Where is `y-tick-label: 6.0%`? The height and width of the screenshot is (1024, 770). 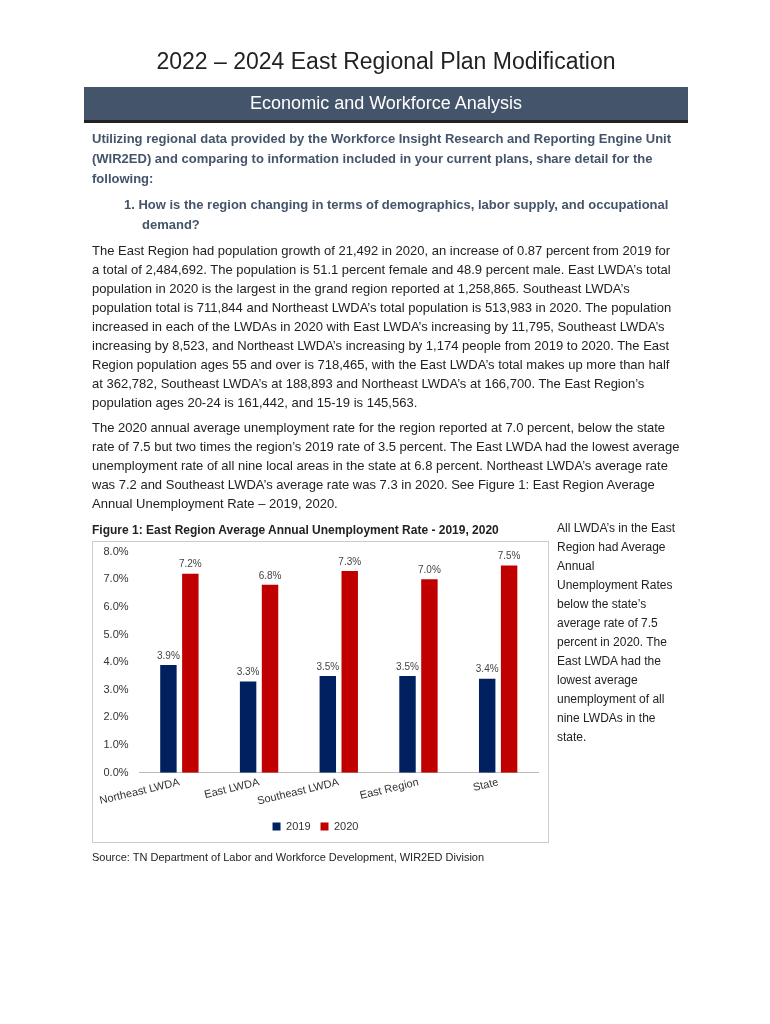
y-tick-label: 6.0% is located at coordinates (116, 605).